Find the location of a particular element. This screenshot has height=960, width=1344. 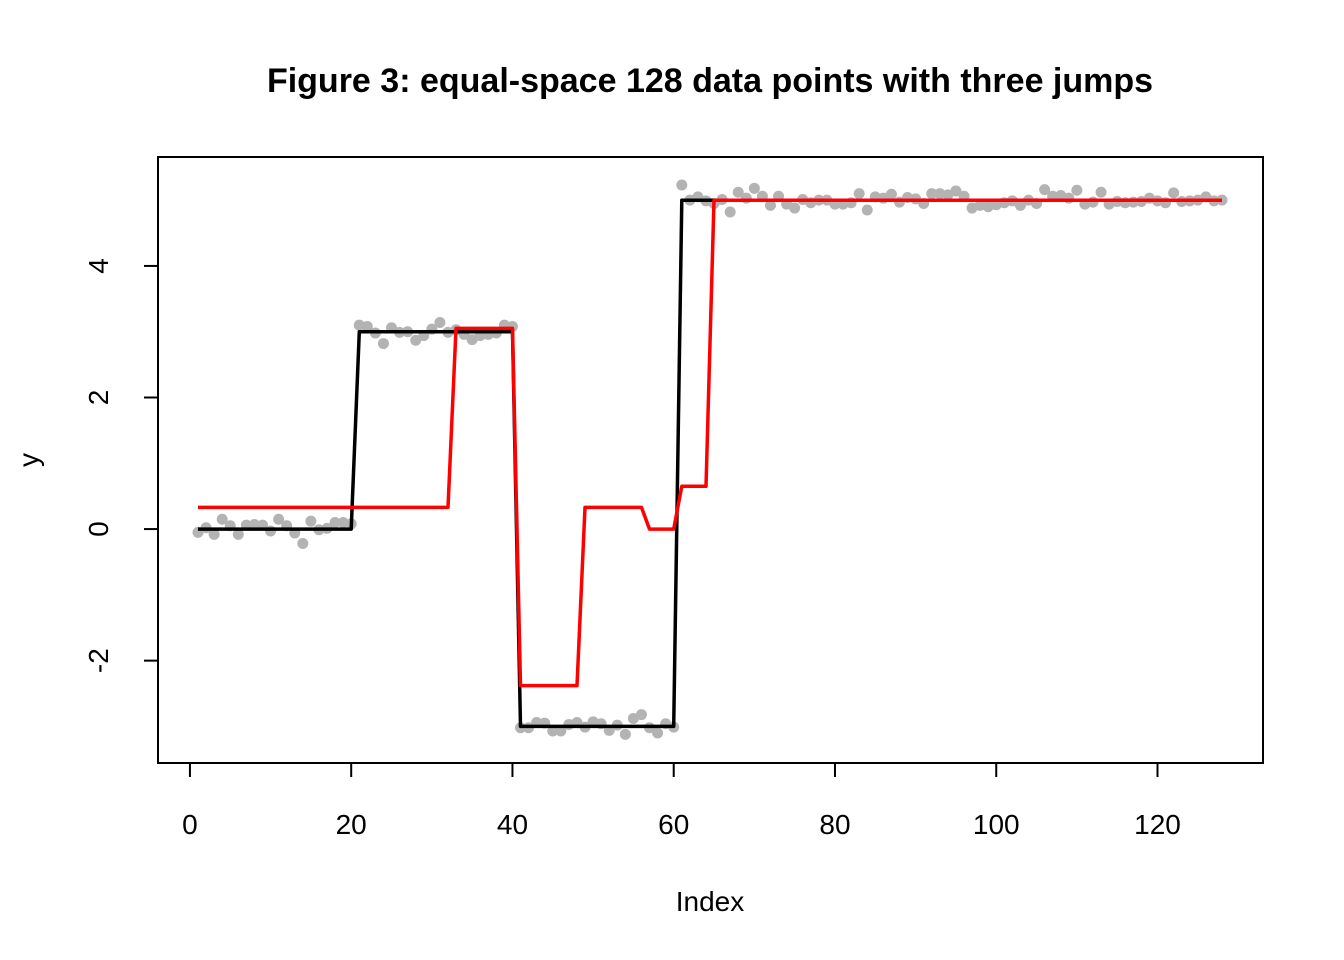

x-tick-label: 40 is located at coordinates (512, 824).